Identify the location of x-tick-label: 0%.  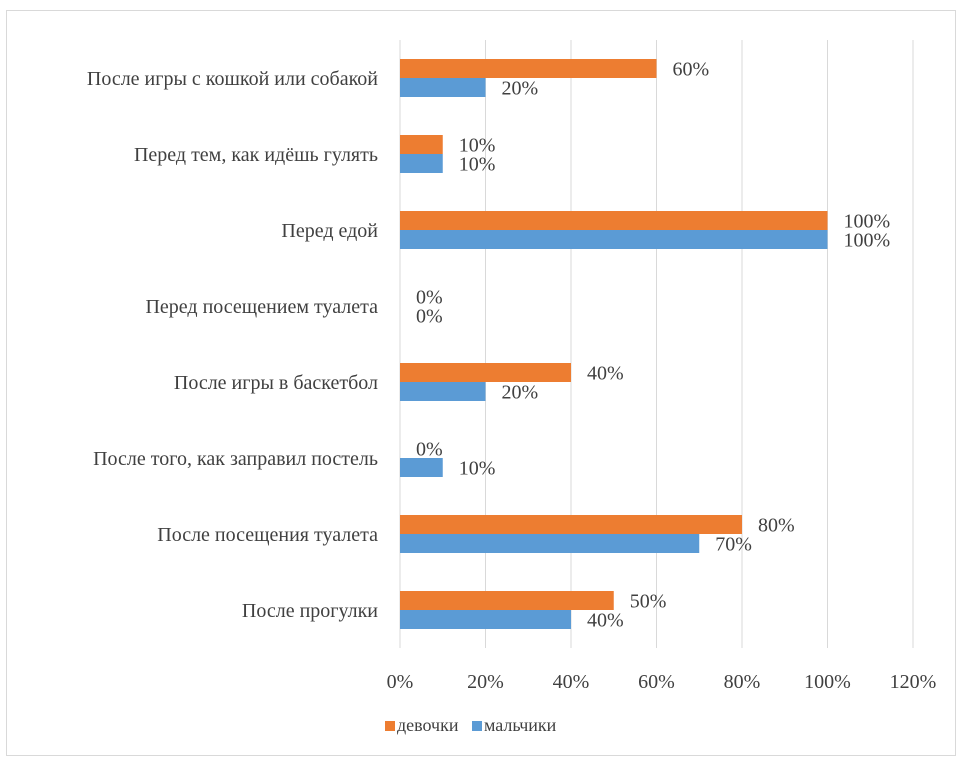
(400, 682).